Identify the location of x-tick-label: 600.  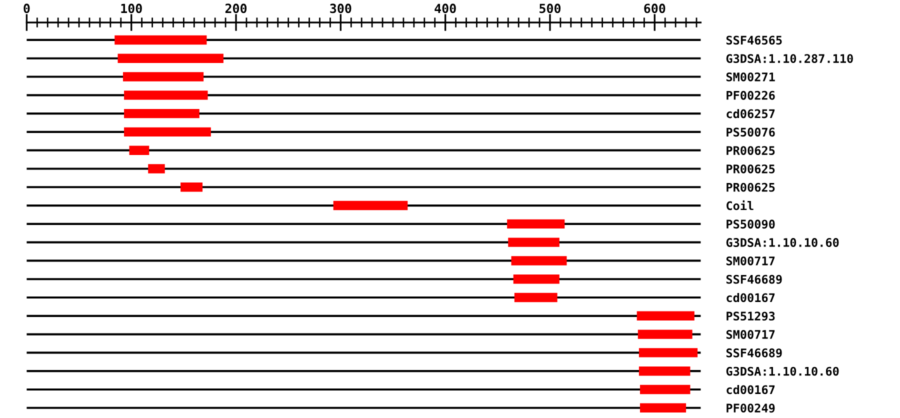
(655, 9).